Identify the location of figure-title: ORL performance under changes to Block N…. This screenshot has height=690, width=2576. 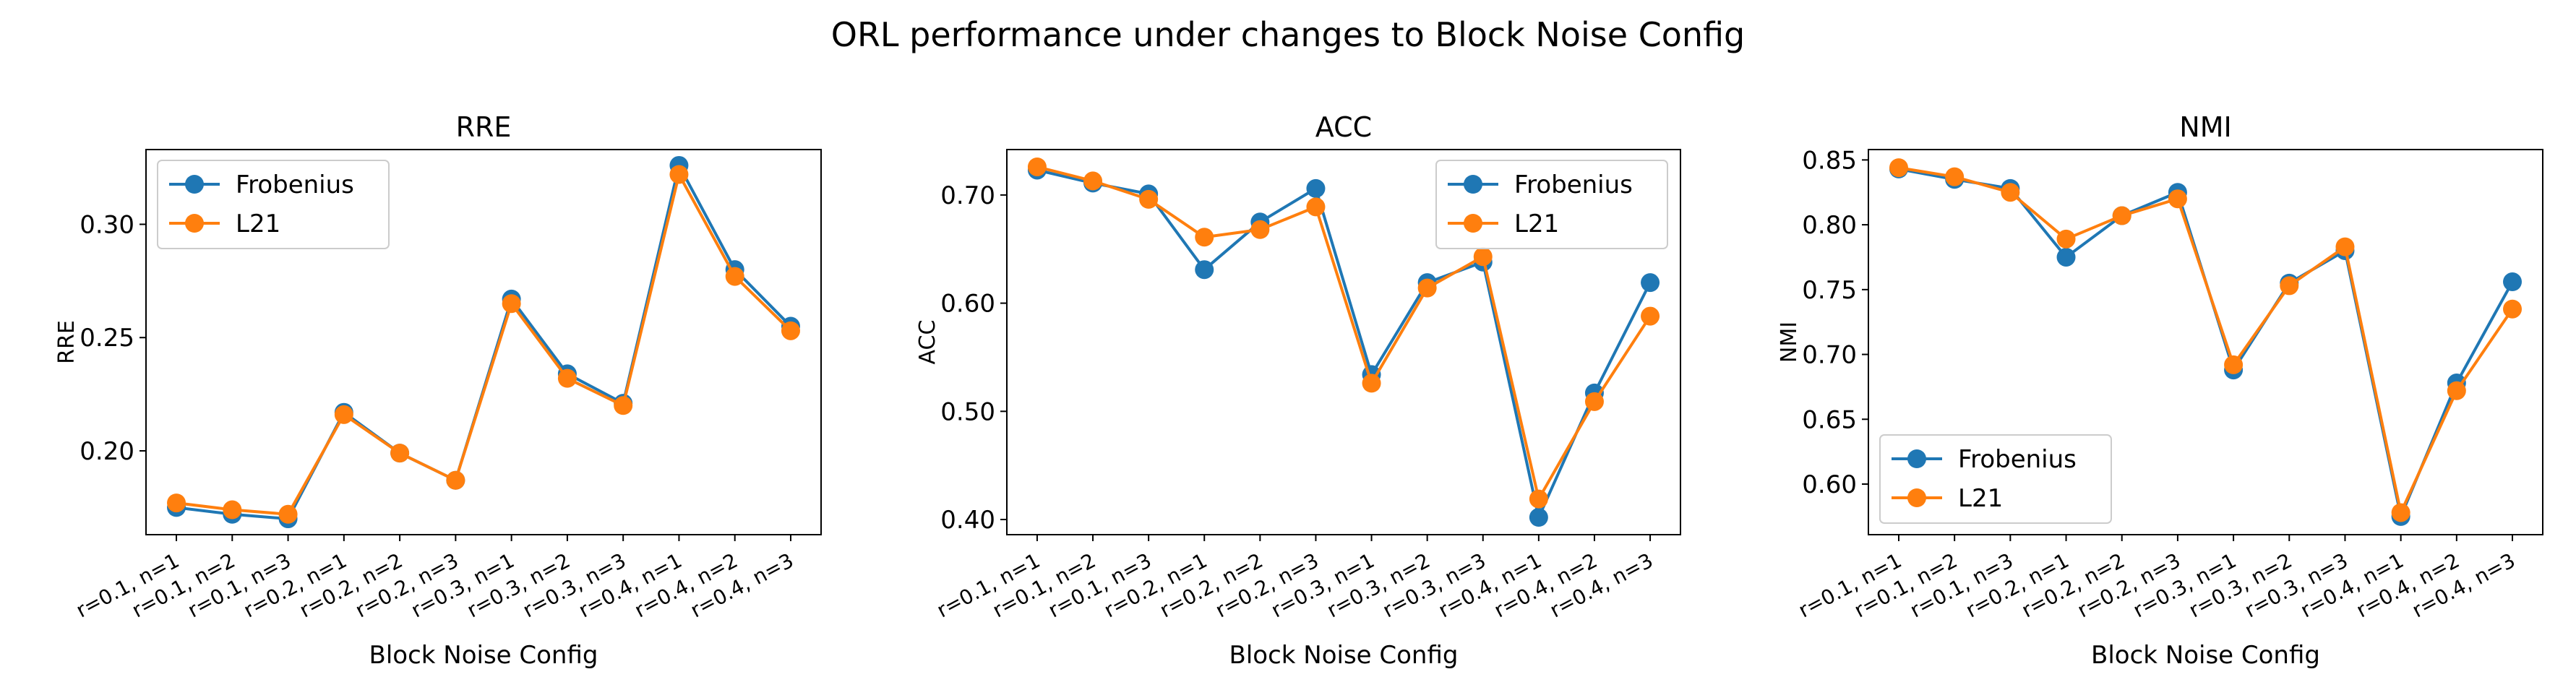
(1288, 34).